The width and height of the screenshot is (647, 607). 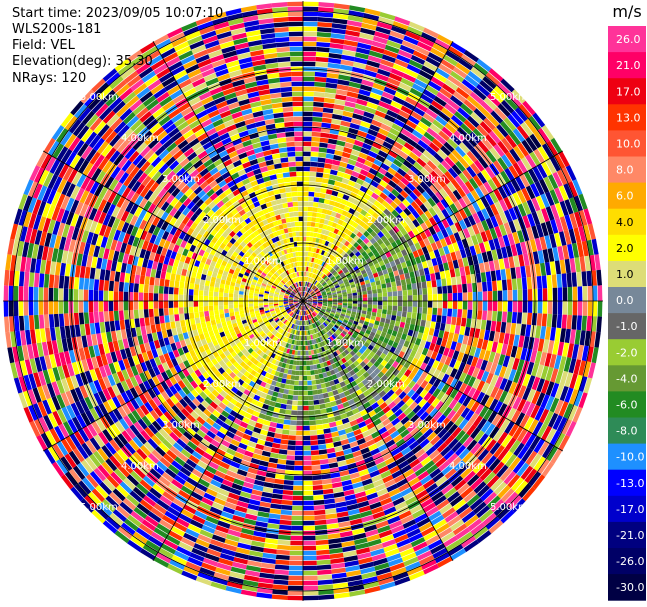 I want to click on instrument-label: WLS200s-181, so click(x=57, y=29).